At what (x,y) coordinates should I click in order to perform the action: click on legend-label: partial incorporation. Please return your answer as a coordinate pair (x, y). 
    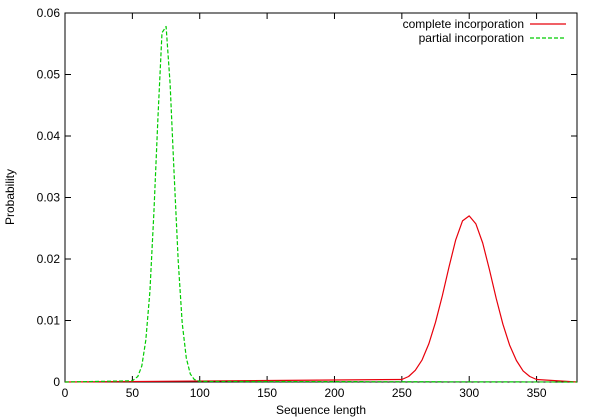
    Looking at the image, I should click on (471, 38).